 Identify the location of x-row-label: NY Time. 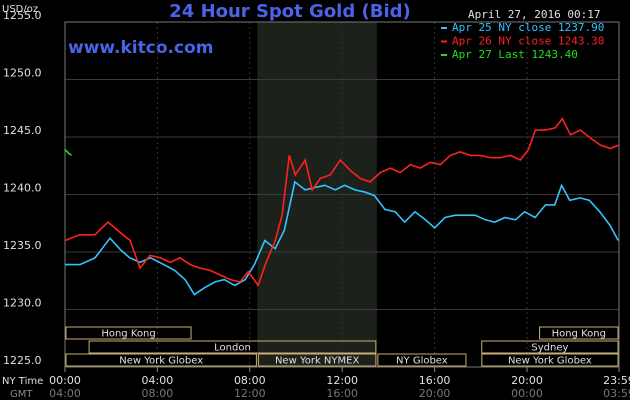
(22, 381).